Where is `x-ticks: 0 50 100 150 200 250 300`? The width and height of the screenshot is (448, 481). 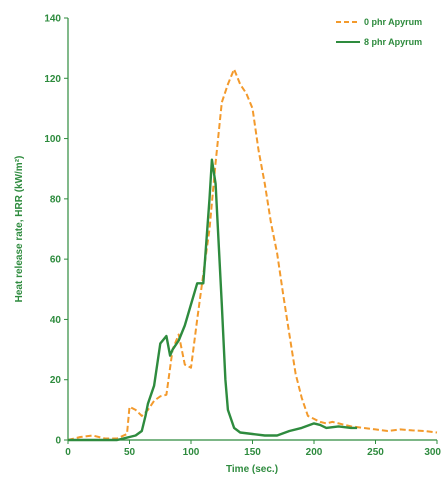
x-ticks: 0 50 100 150 200 250 300 is located at coordinates (253, 449).